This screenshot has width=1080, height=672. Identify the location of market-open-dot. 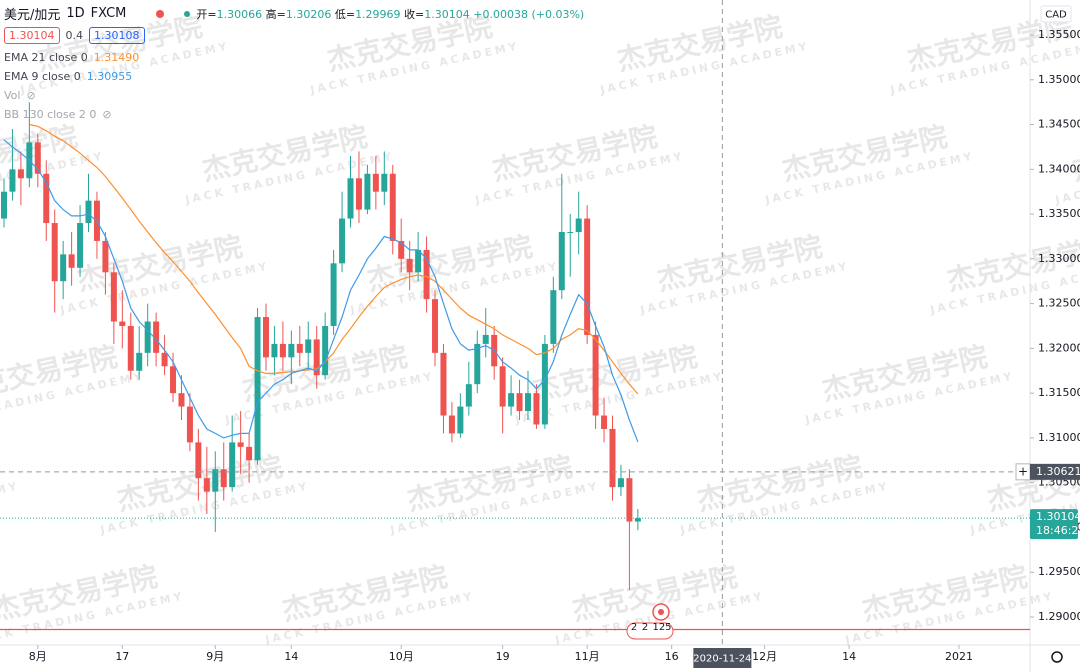
(187, 13).